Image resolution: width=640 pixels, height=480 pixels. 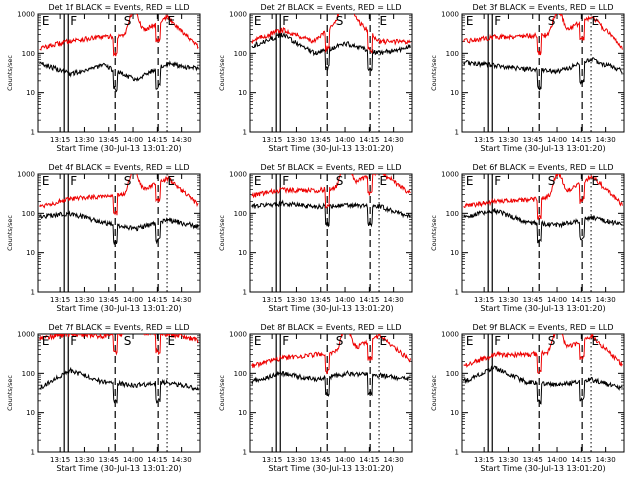 I want to click on panel-title: Det 1f BLACK = Events, RED = LLD, so click(x=118, y=7).